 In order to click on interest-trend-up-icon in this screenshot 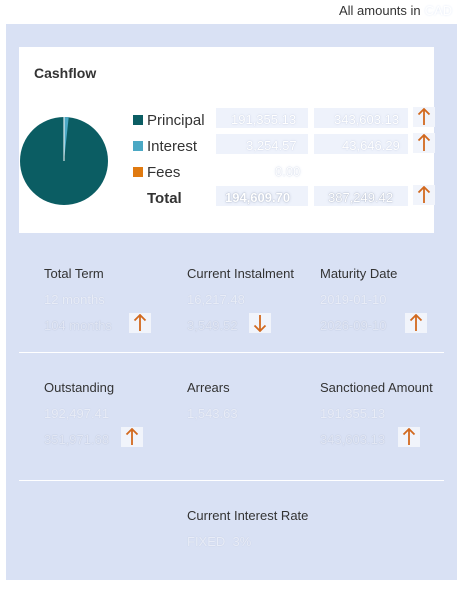, I will do `click(424, 143)`.